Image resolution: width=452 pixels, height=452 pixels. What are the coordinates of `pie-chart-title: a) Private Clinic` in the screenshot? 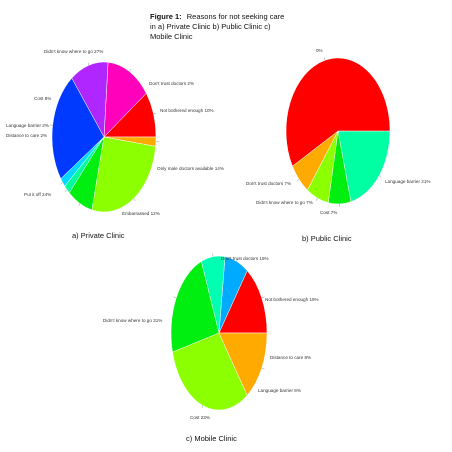 It's located at (98, 235).